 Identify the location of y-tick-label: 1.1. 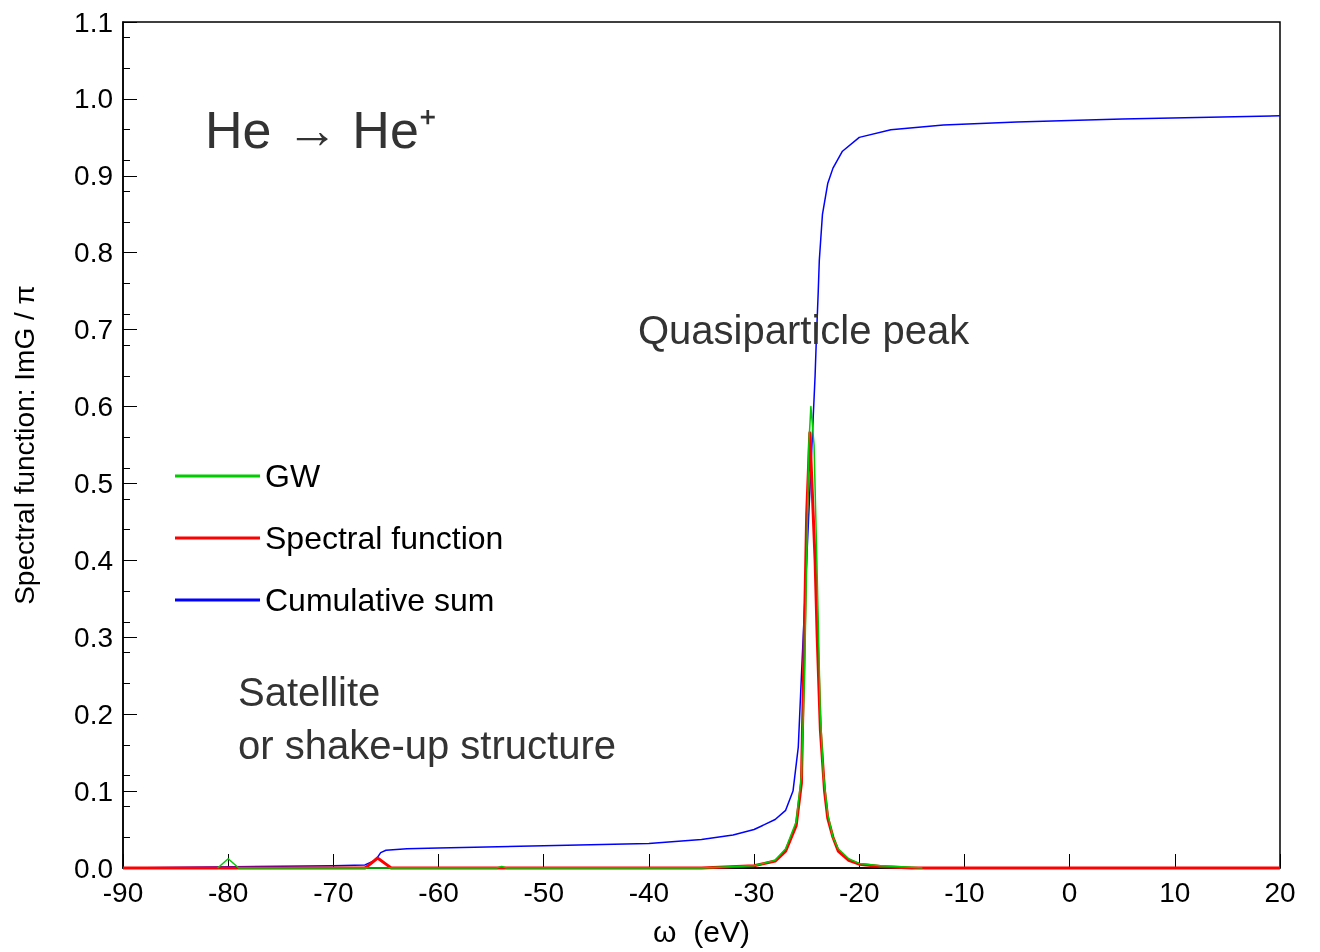
(93, 22).